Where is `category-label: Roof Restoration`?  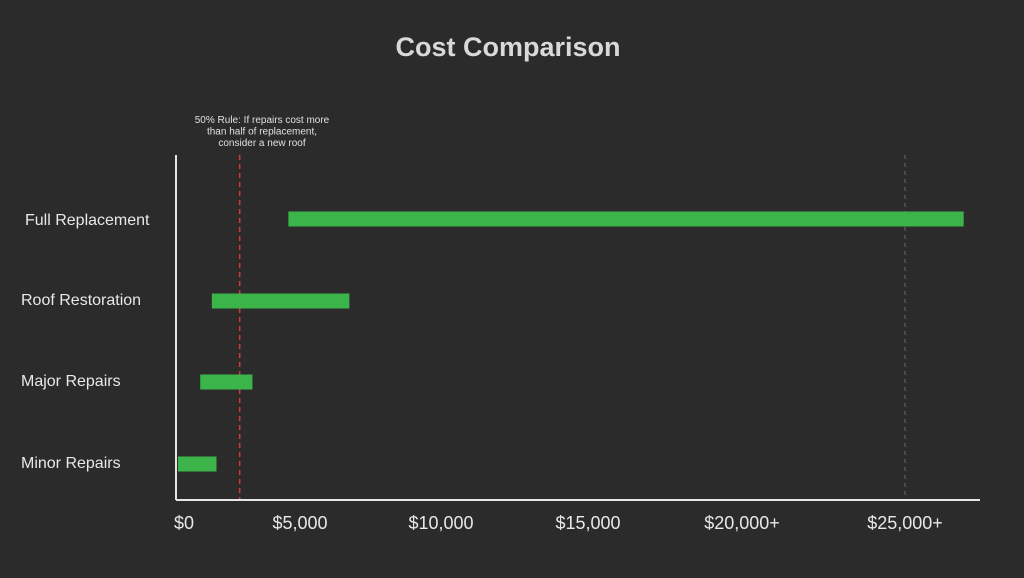 category-label: Roof Restoration is located at coordinates (81, 300).